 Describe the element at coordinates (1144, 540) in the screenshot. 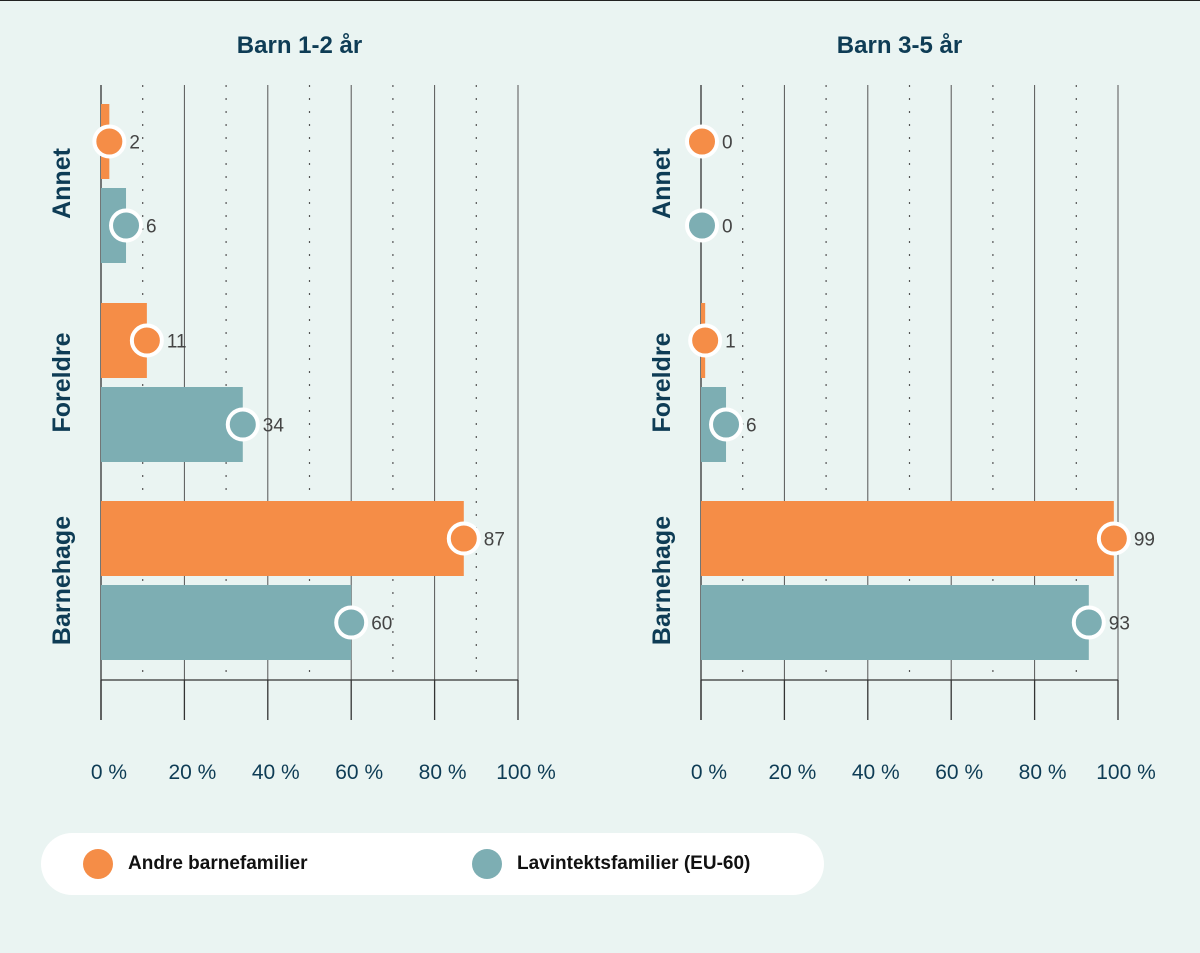

I see `data-label: 99` at that location.